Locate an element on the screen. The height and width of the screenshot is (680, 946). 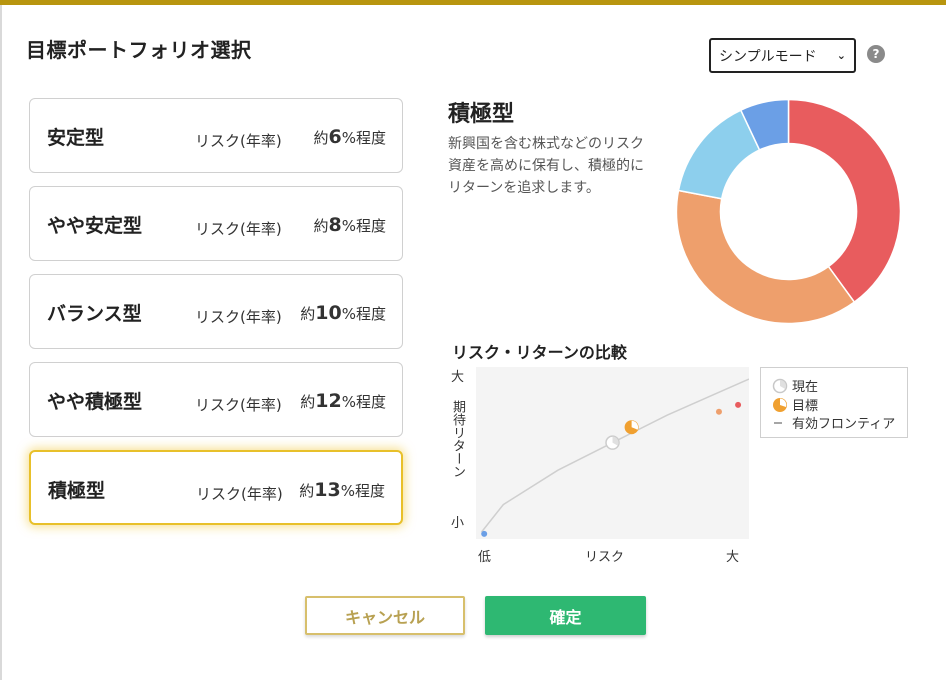
dialog-top-border is located at coordinates (473, 2).